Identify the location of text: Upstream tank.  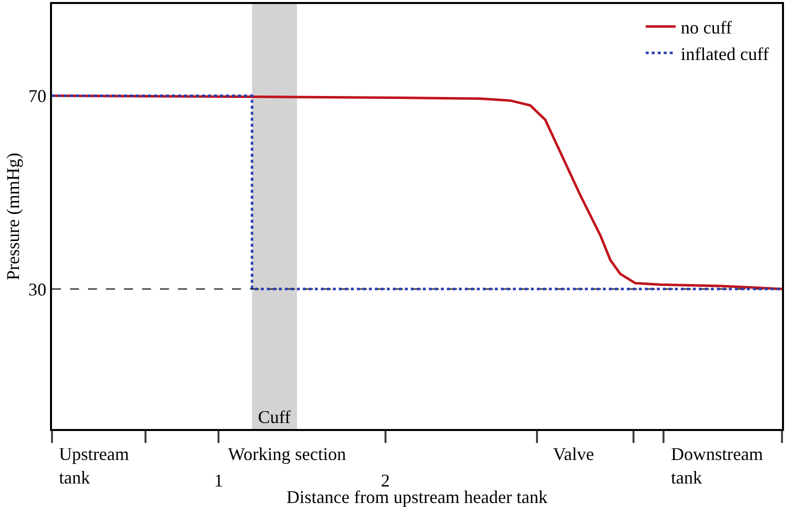
(94, 466).